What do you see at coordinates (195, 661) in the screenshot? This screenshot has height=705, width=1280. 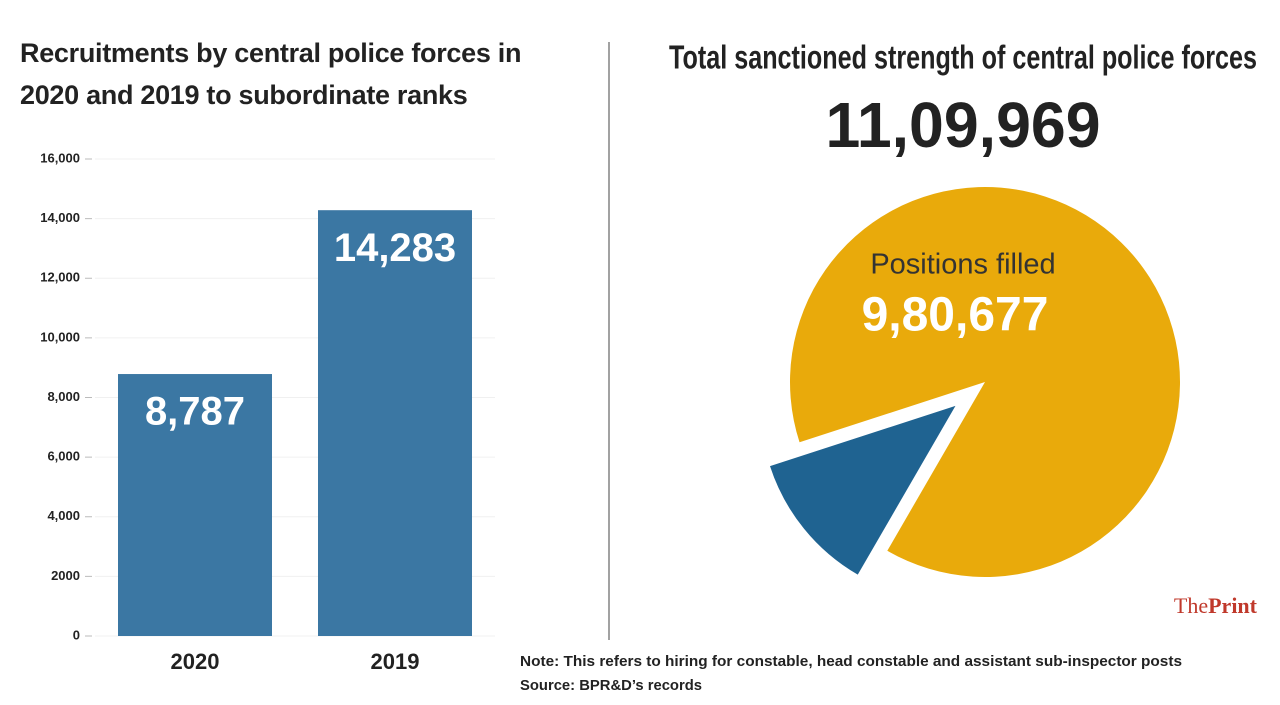 I see `x-tick-label: 2020` at bounding box center [195, 661].